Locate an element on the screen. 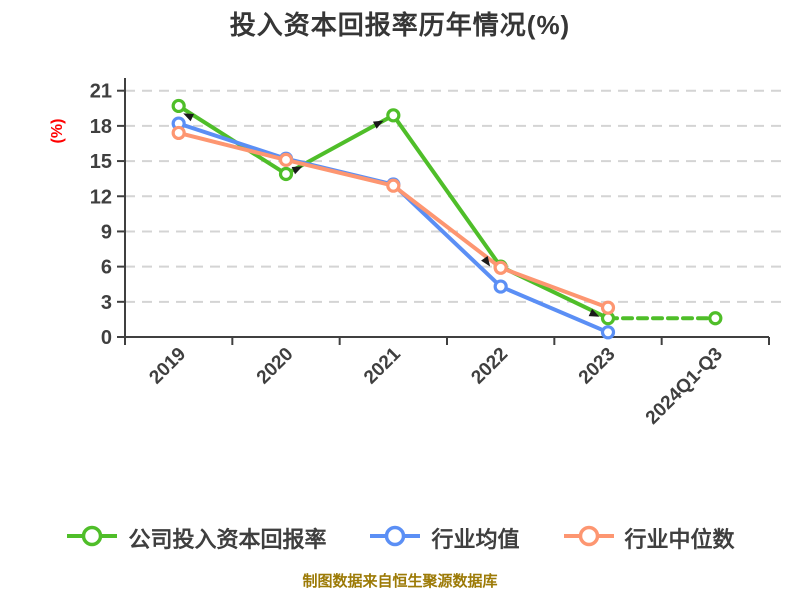  x-axis-label-2019: 2019 is located at coordinates (167, 366).